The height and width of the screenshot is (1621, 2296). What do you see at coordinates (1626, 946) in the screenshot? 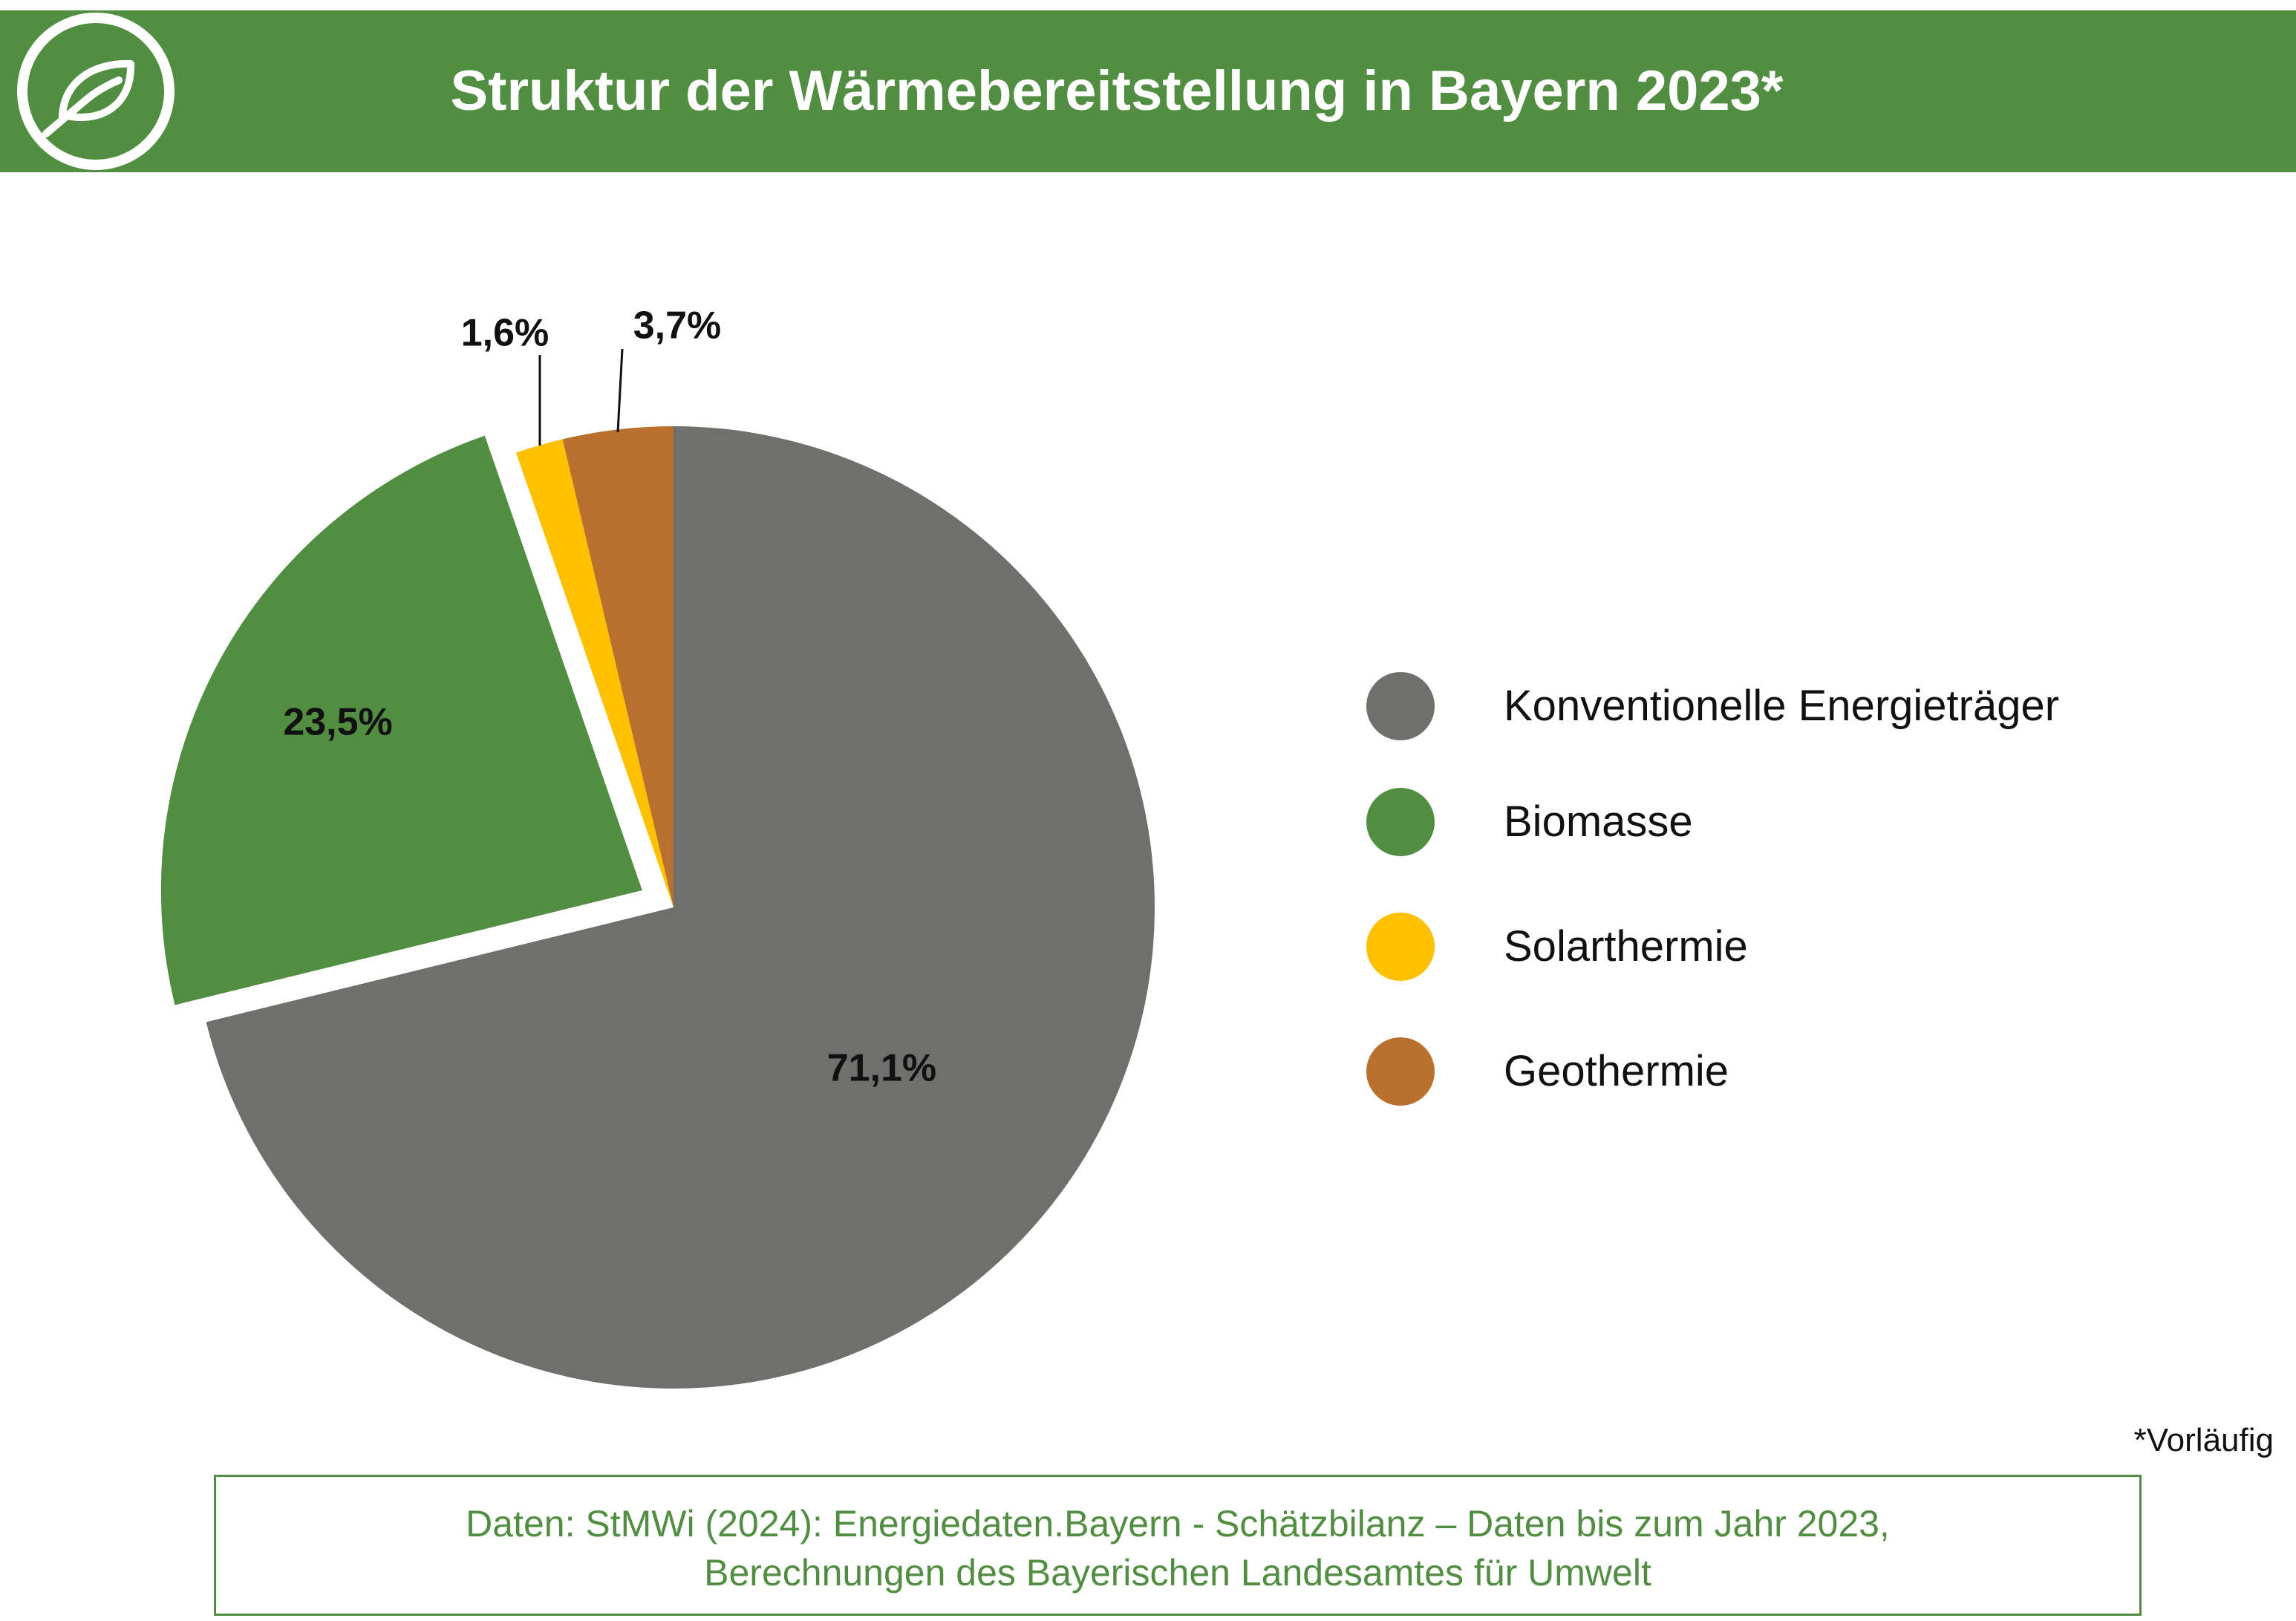
I see `legend-label: Solarthermie` at bounding box center [1626, 946].